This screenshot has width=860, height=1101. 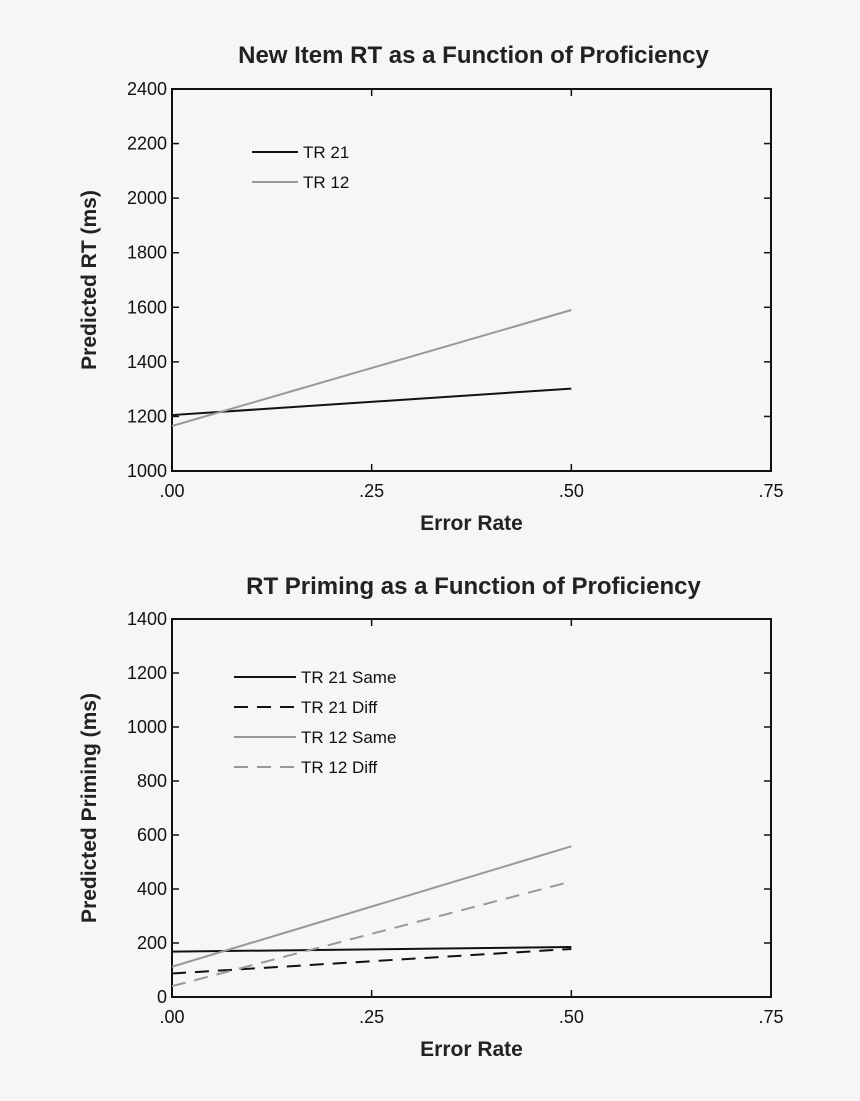 I want to click on y-axis-label: Predicted Priming (ms), so click(x=89, y=808).